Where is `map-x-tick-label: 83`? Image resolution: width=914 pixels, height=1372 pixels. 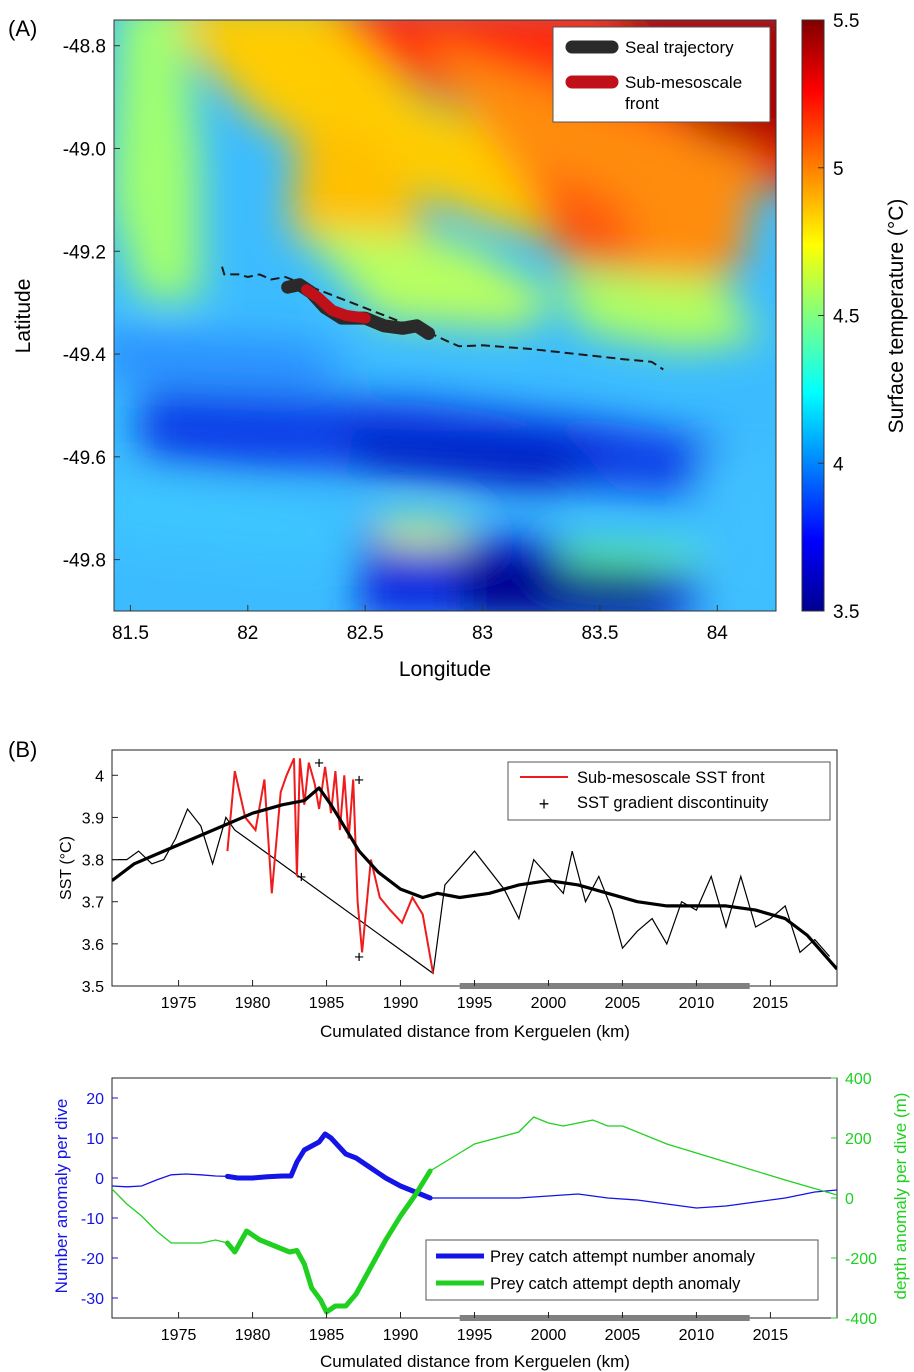 map-x-tick-label: 83 is located at coordinates (482, 633).